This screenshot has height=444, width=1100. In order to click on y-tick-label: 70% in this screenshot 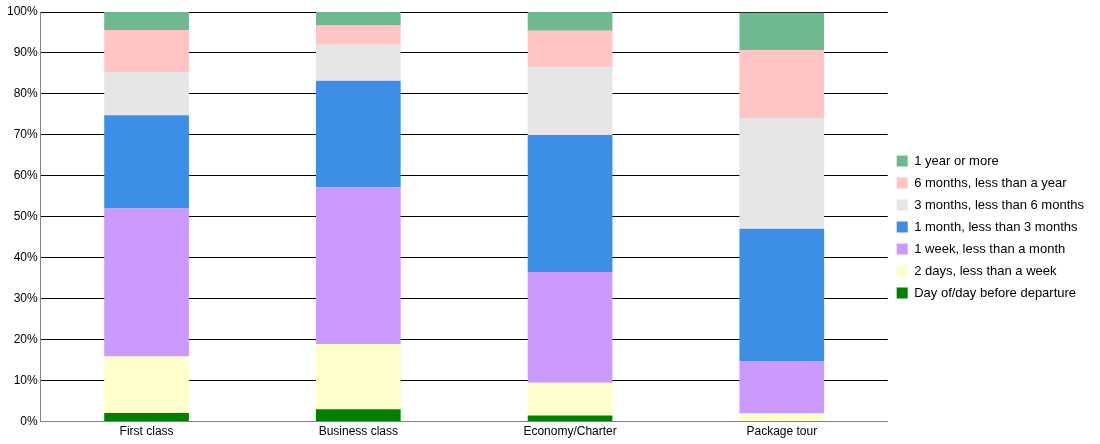, I will do `click(26, 134)`.